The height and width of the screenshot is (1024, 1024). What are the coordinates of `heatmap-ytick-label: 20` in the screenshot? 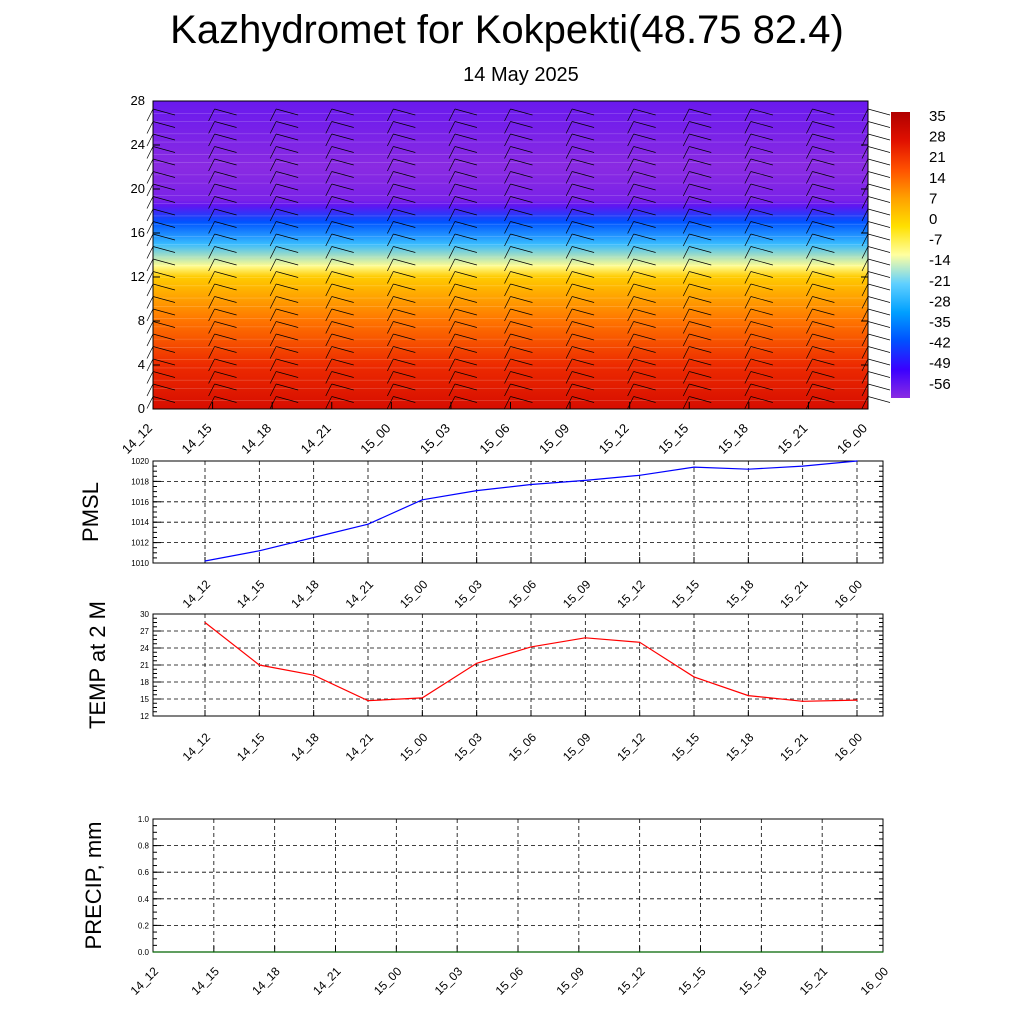 It's located at (138, 188).